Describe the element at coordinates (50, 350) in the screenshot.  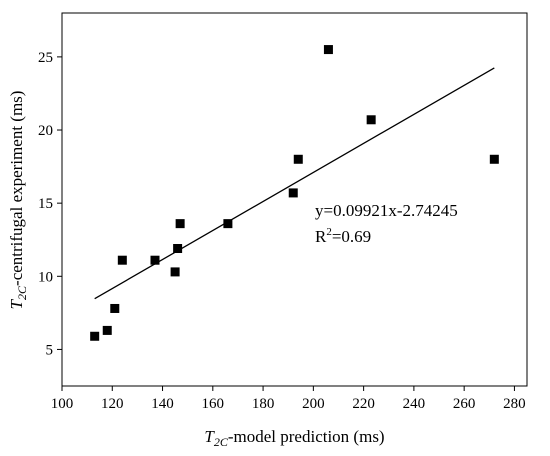
I see `y-tick-label: 5` at that location.